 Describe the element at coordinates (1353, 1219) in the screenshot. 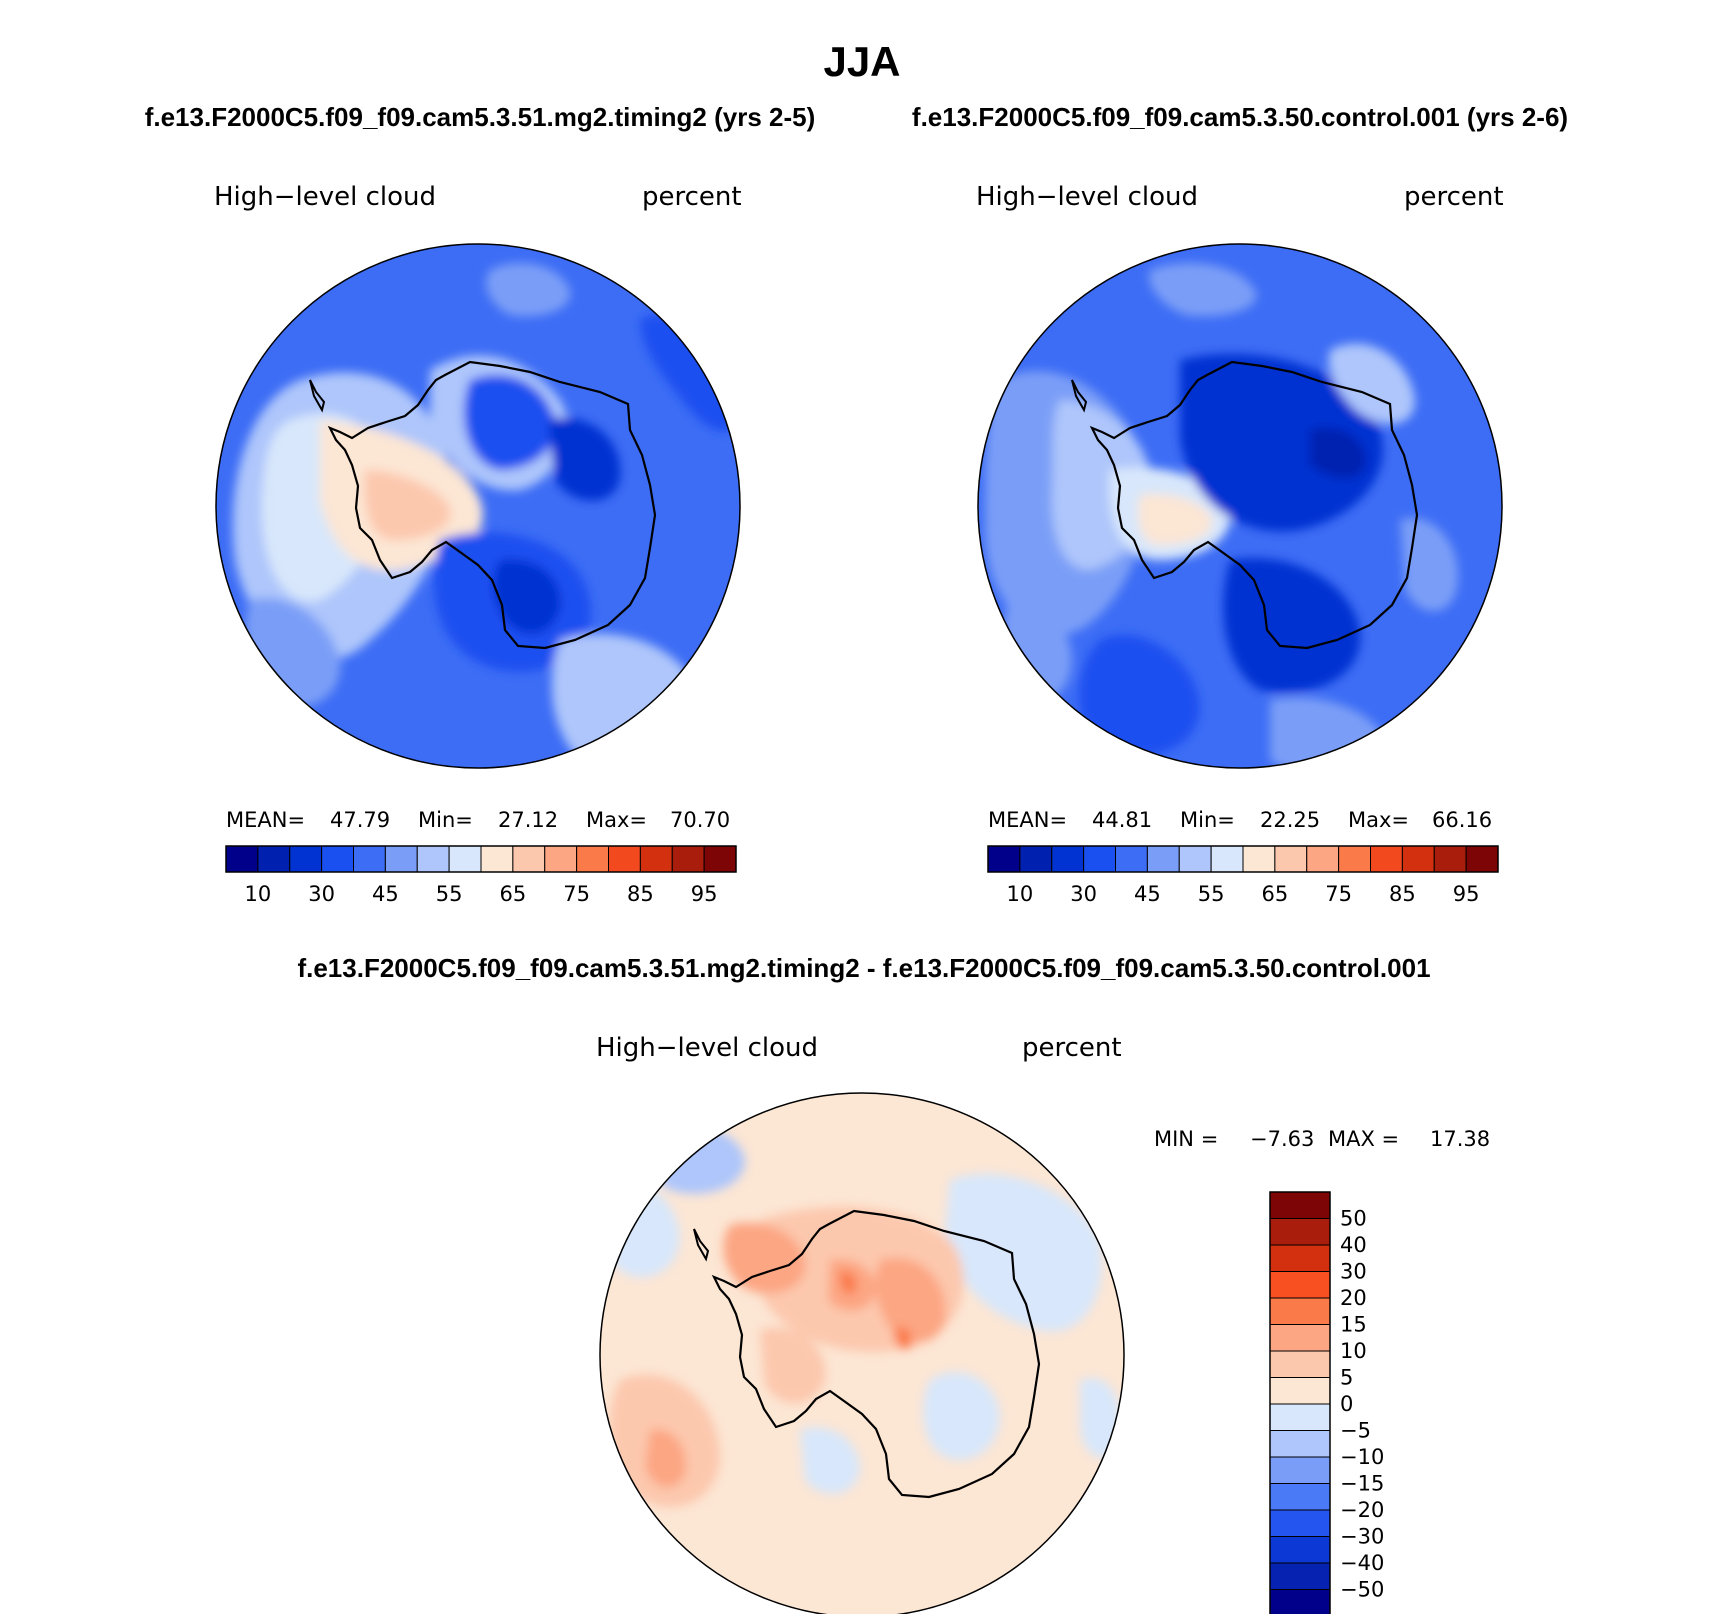

I see `colorbar-c-tick-label: 50` at that location.